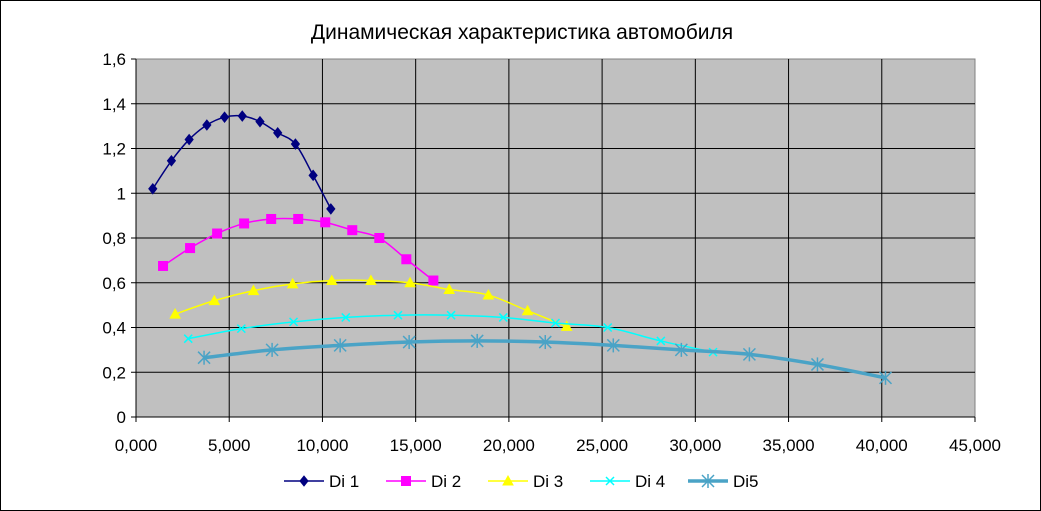  Describe the element at coordinates (975, 445) in the screenshot. I see `x-tick-label: 45,000` at that location.